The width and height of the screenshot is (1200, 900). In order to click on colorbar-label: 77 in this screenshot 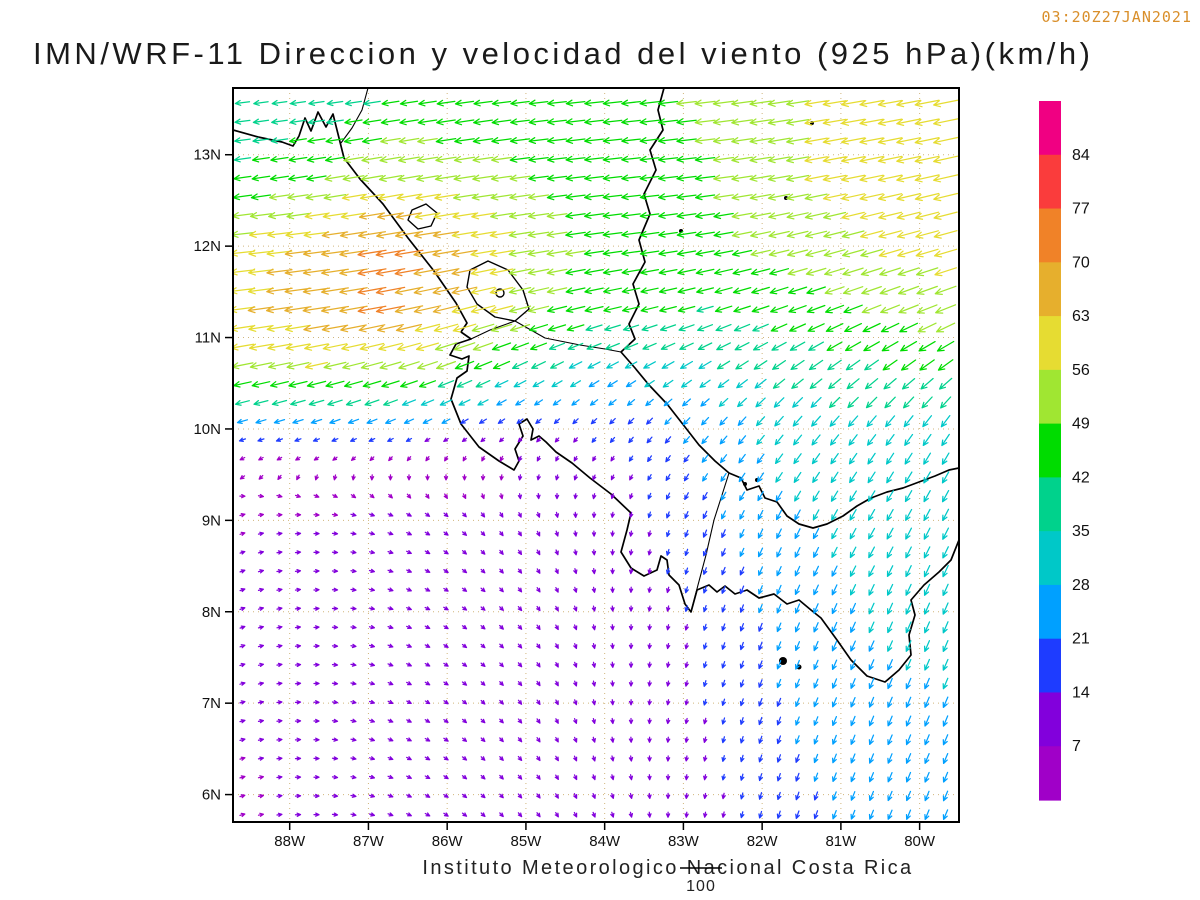, I will do `click(1081, 209)`.